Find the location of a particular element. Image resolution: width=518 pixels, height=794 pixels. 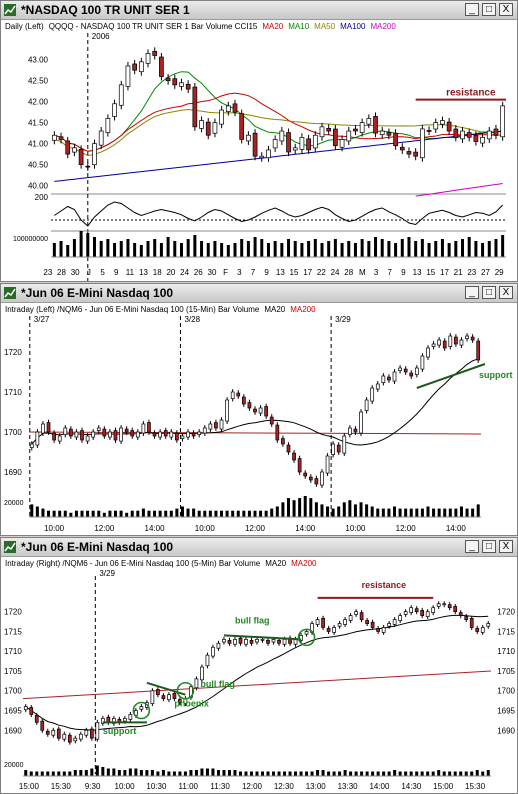

5min-title-bar: *Jun 06 E-Mini Nasdaq 100 _ □ X is located at coordinates (259, 547).